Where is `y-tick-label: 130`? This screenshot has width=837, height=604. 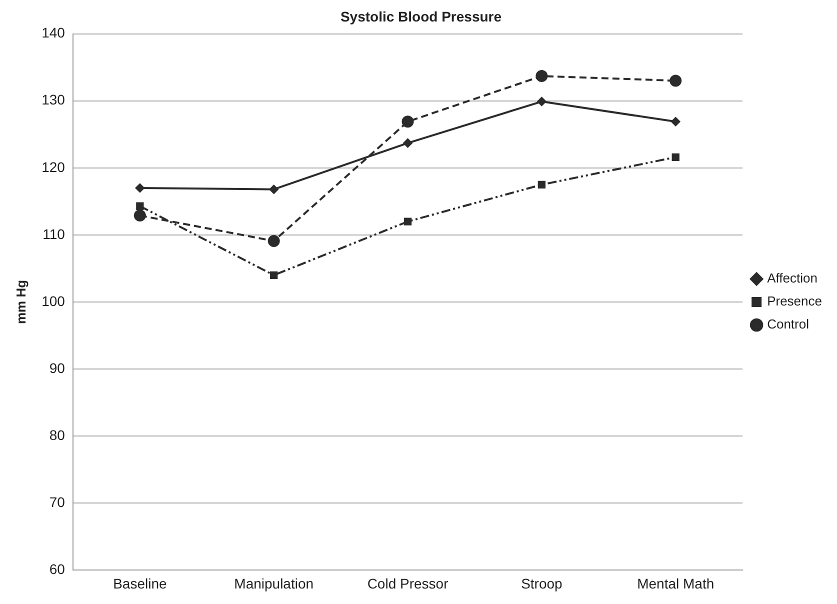 y-tick-label: 130 is located at coordinates (54, 100).